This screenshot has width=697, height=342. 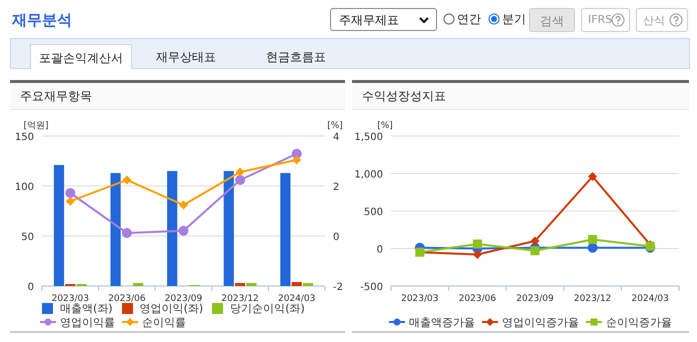 I want to click on legend-label: 매출액증가율, so click(x=442, y=322).